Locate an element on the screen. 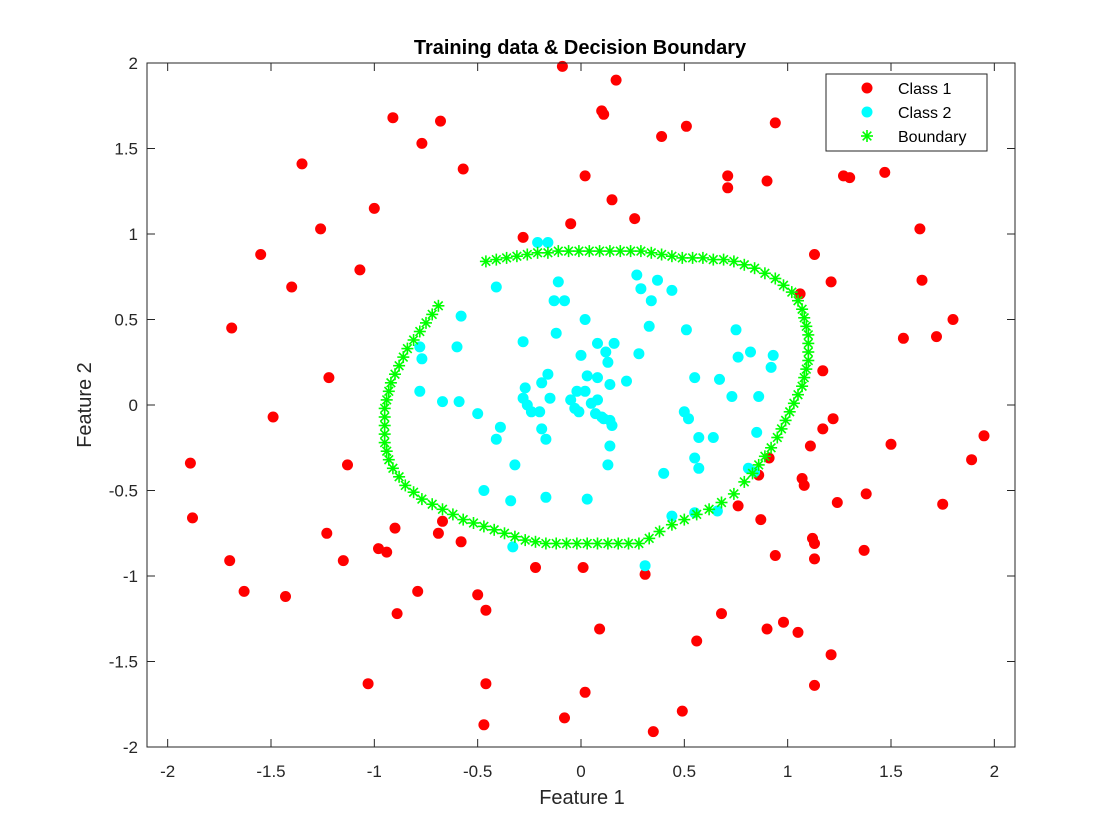 Image resolution: width=1120 pixels, height=840 pixels. x-tick-label: 0 is located at coordinates (580, 771).